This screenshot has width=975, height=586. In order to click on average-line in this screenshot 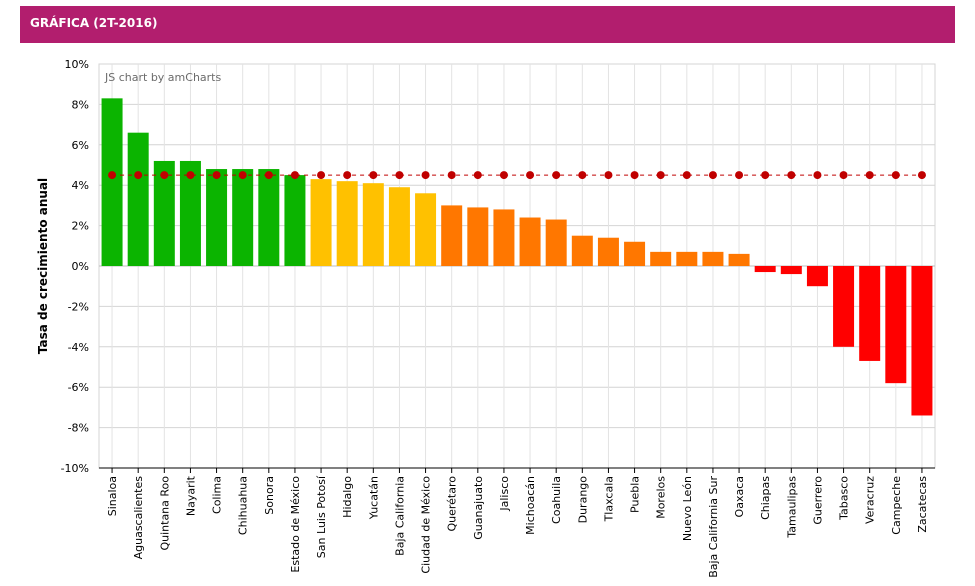, I will do `click(517, 175)`.